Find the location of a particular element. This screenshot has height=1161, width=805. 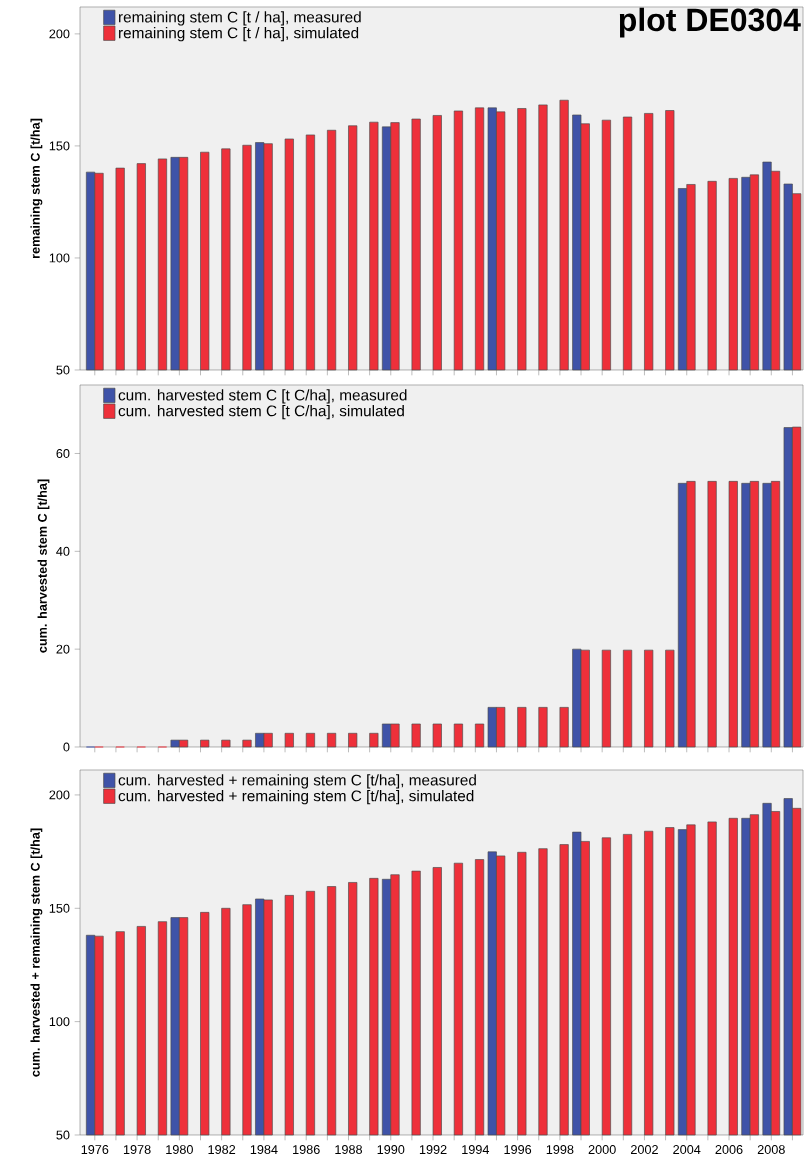

legend-label: cum. harvested + remaining stem C [t/ha], measured is located at coordinates (297, 781).